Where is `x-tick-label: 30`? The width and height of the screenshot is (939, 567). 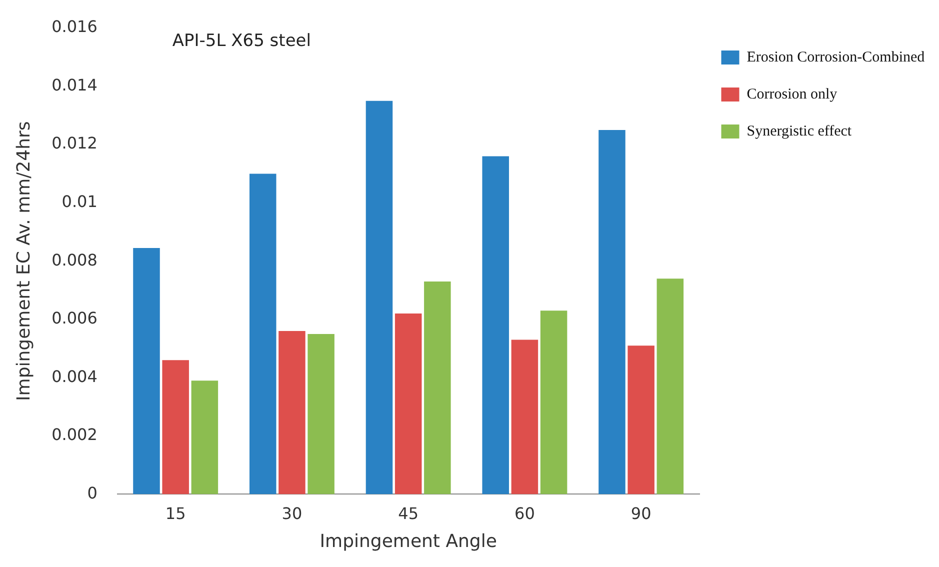
x-tick-label: 30 is located at coordinates (292, 513).